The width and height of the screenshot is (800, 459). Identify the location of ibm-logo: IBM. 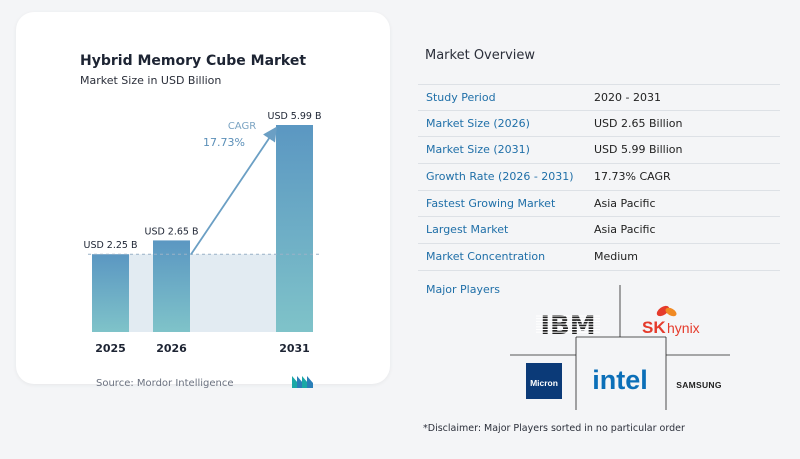
(568, 326).